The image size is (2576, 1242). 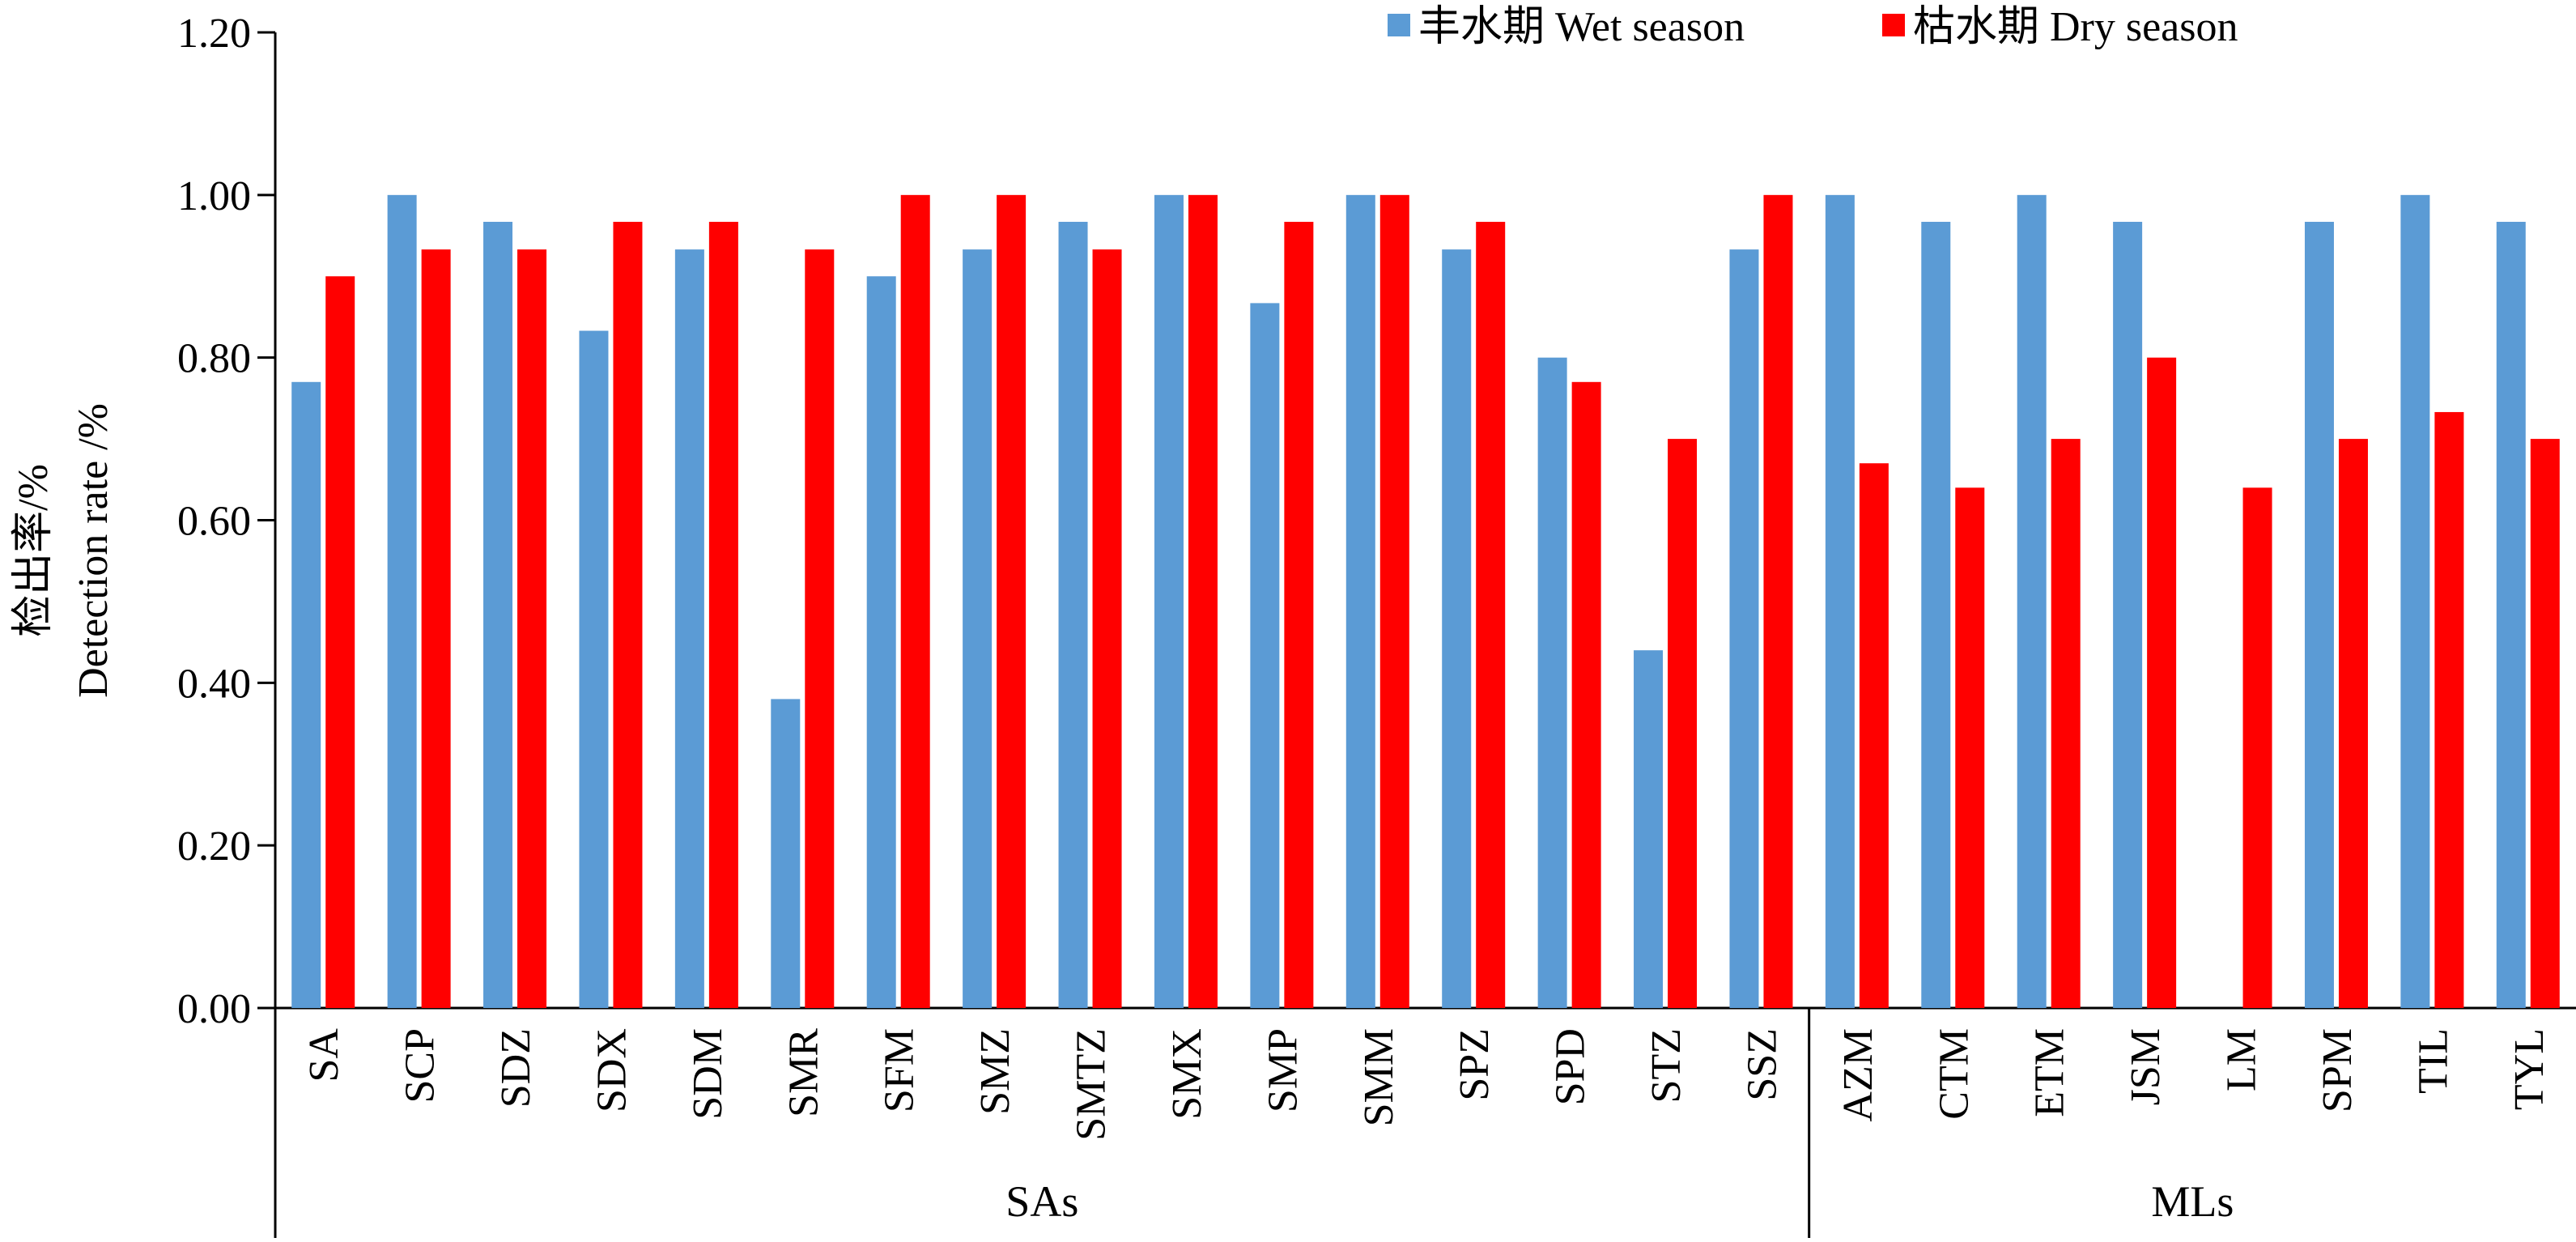 I want to click on legend-swatch-dry, so click(x=1893, y=25).